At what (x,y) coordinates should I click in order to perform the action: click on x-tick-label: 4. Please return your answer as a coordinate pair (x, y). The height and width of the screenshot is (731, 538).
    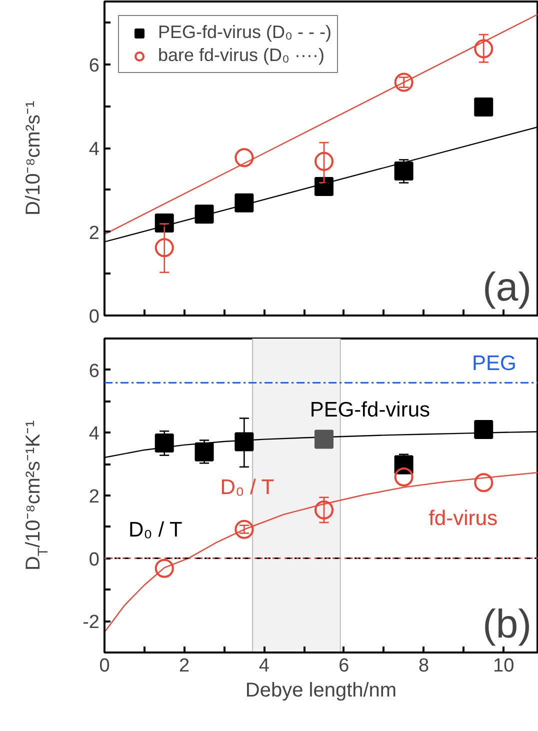
    Looking at the image, I should click on (264, 666).